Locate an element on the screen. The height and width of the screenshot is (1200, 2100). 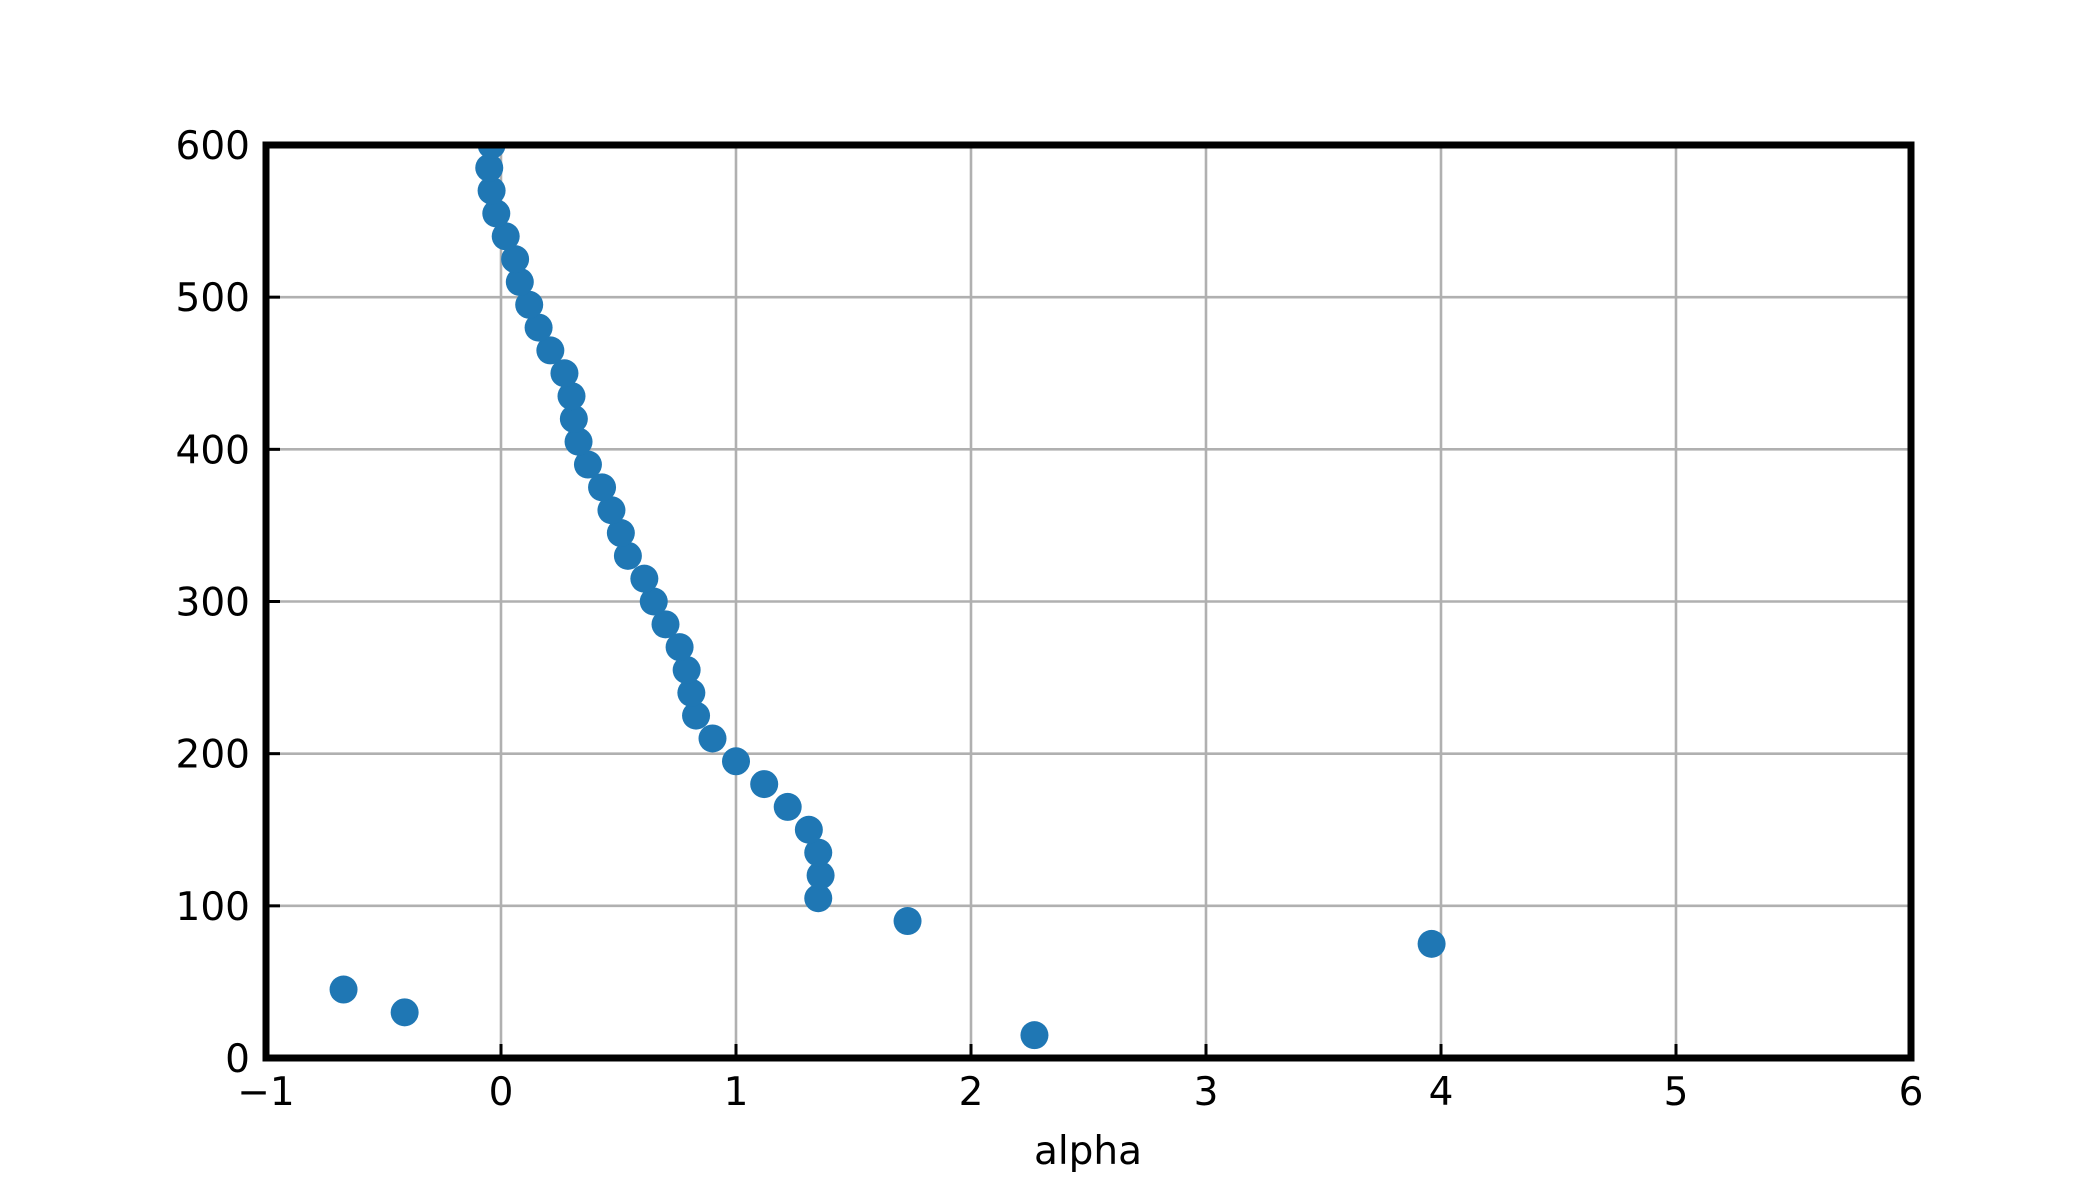
y-tick-label: 400 is located at coordinates (213, 450).